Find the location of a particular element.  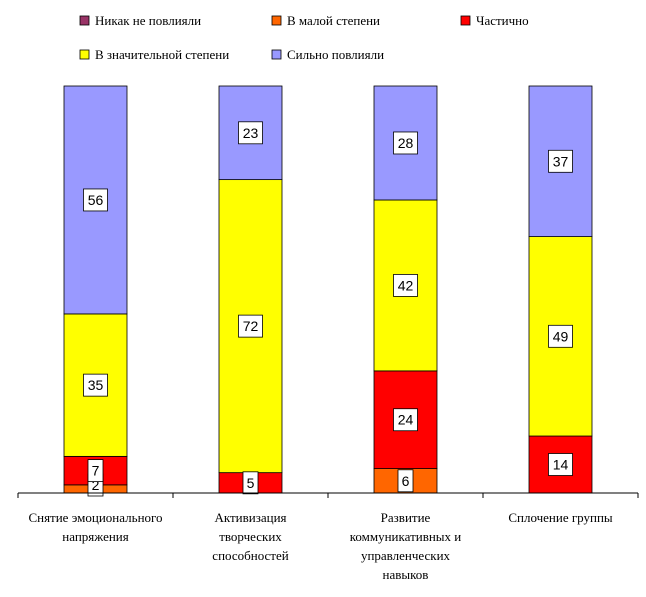

legend-label: В значительной степени is located at coordinates (162, 54).